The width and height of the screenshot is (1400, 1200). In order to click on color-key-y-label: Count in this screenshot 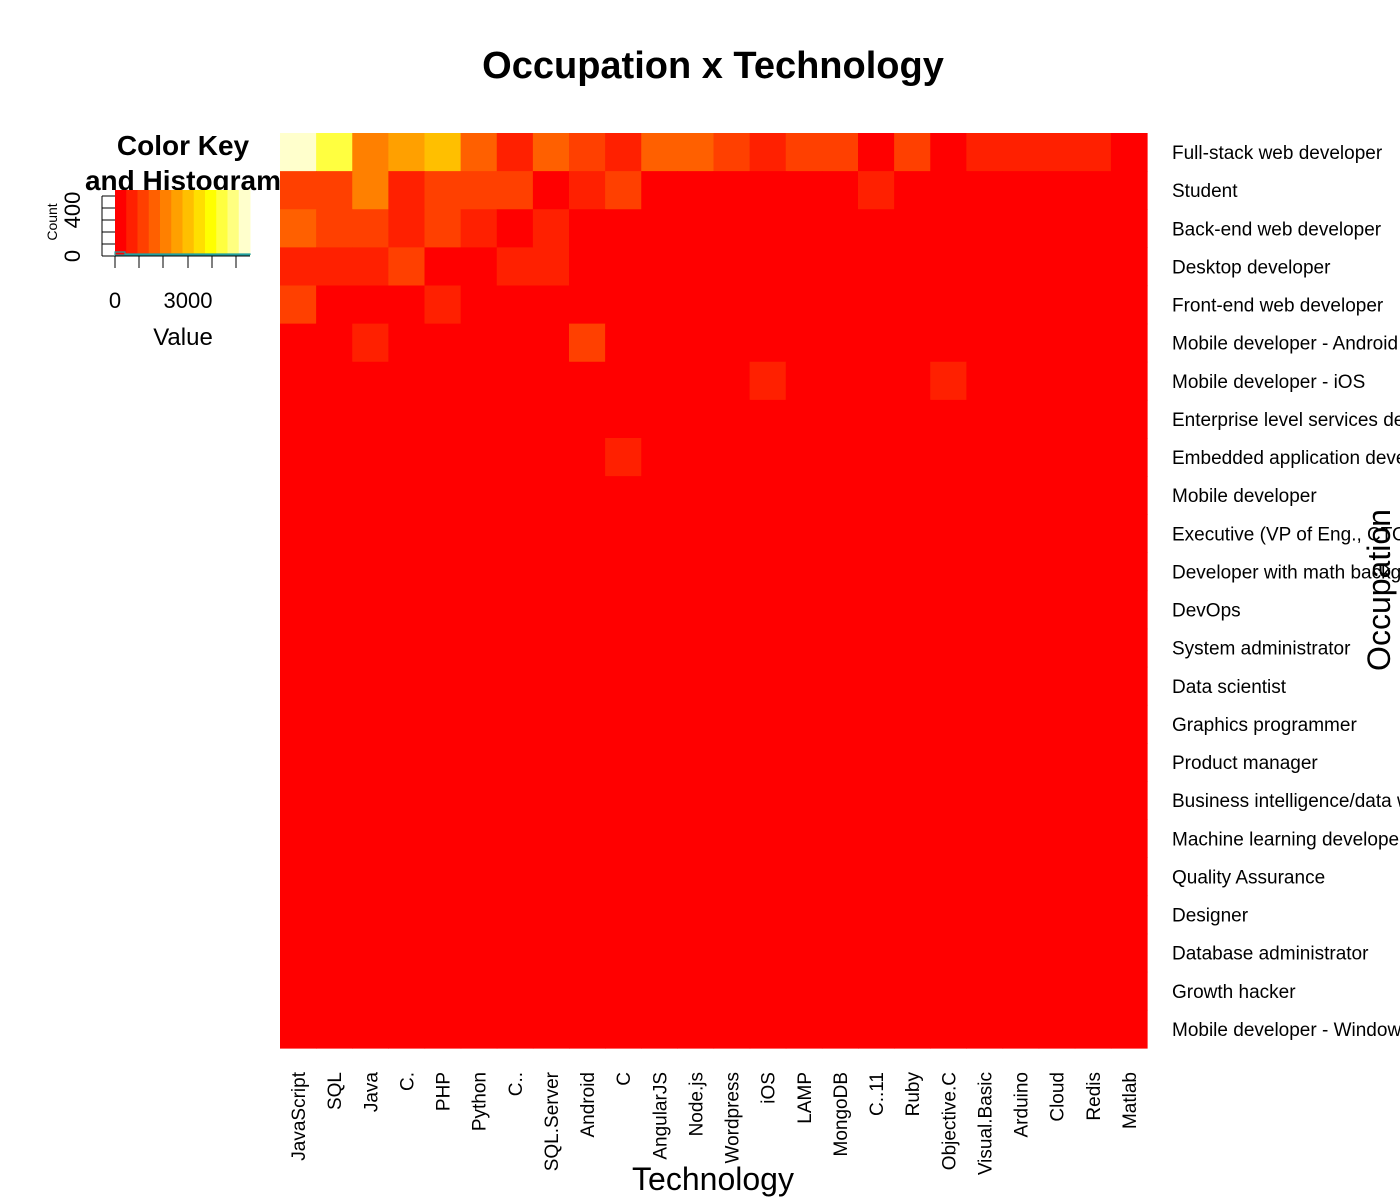, I will do `click(52, 221)`.